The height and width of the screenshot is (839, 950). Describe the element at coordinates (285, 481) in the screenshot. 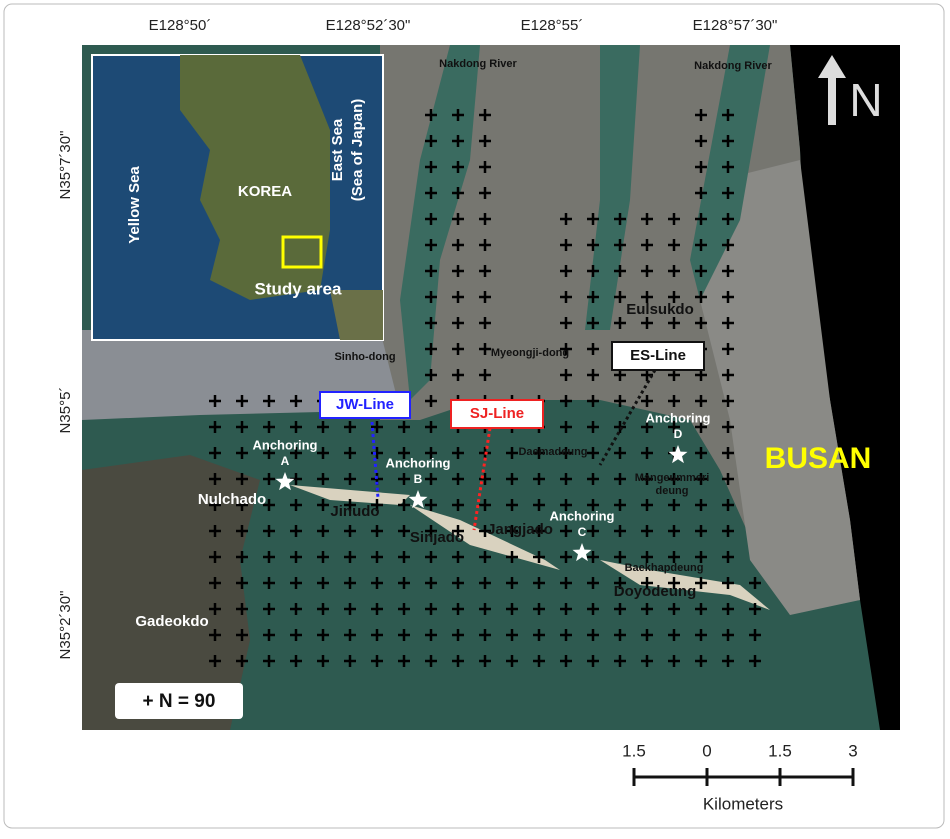

I see `anchor-star` at that location.